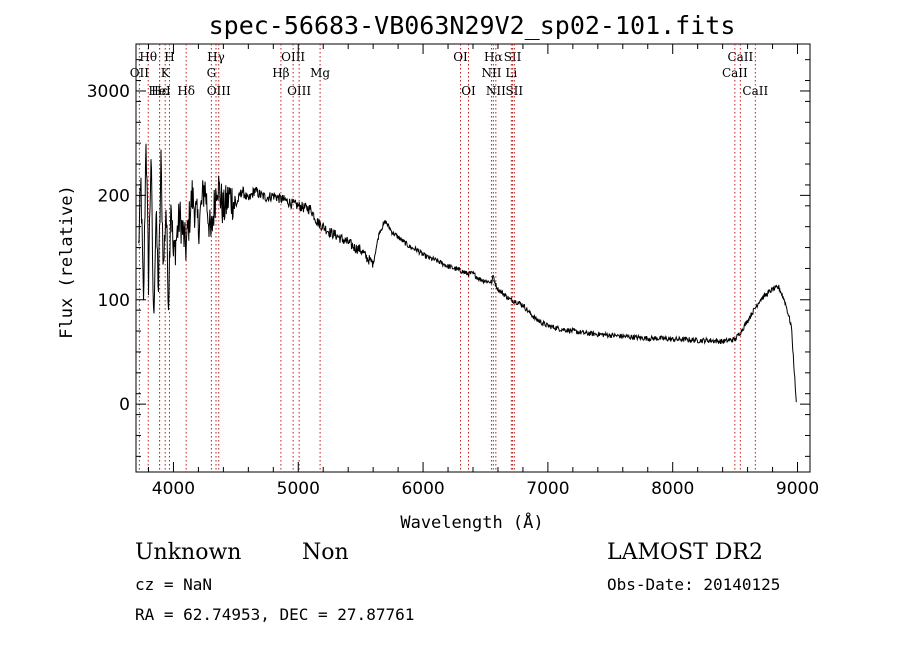 The height and width of the screenshot is (649, 900). Describe the element at coordinates (320, 73) in the screenshot. I see `marker-label: Mg` at that location.